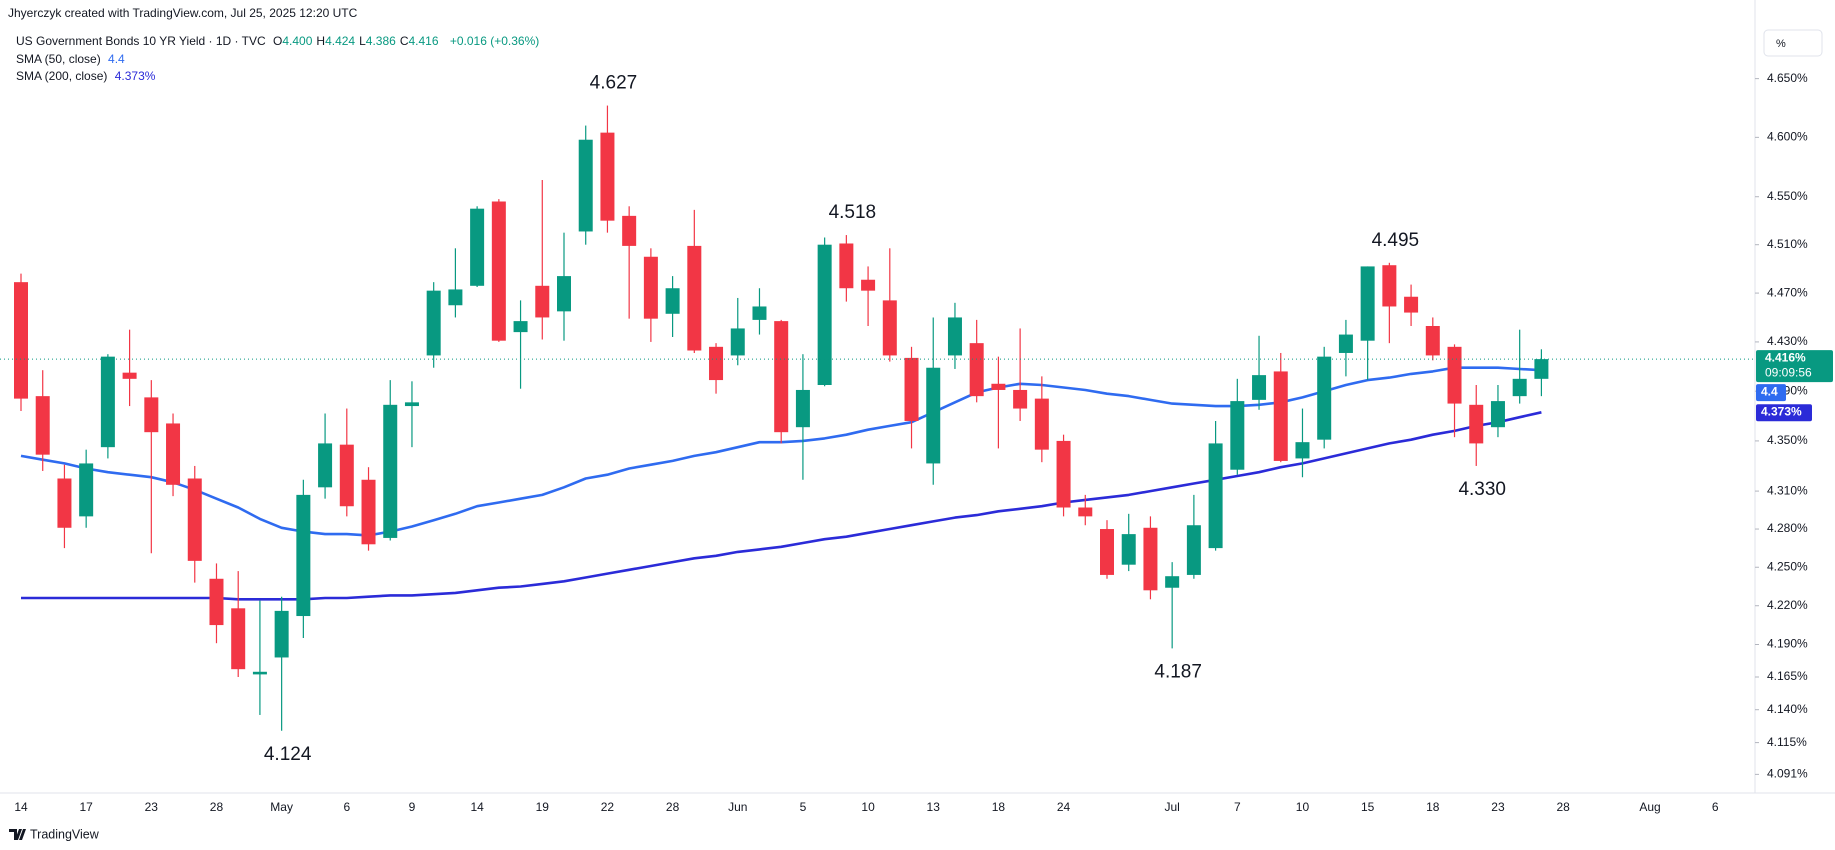 The height and width of the screenshot is (850, 1835). What do you see at coordinates (1787, 78) in the screenshot?
I see `y-tick-label: 4.650%` at bounding box center [1787, 78].